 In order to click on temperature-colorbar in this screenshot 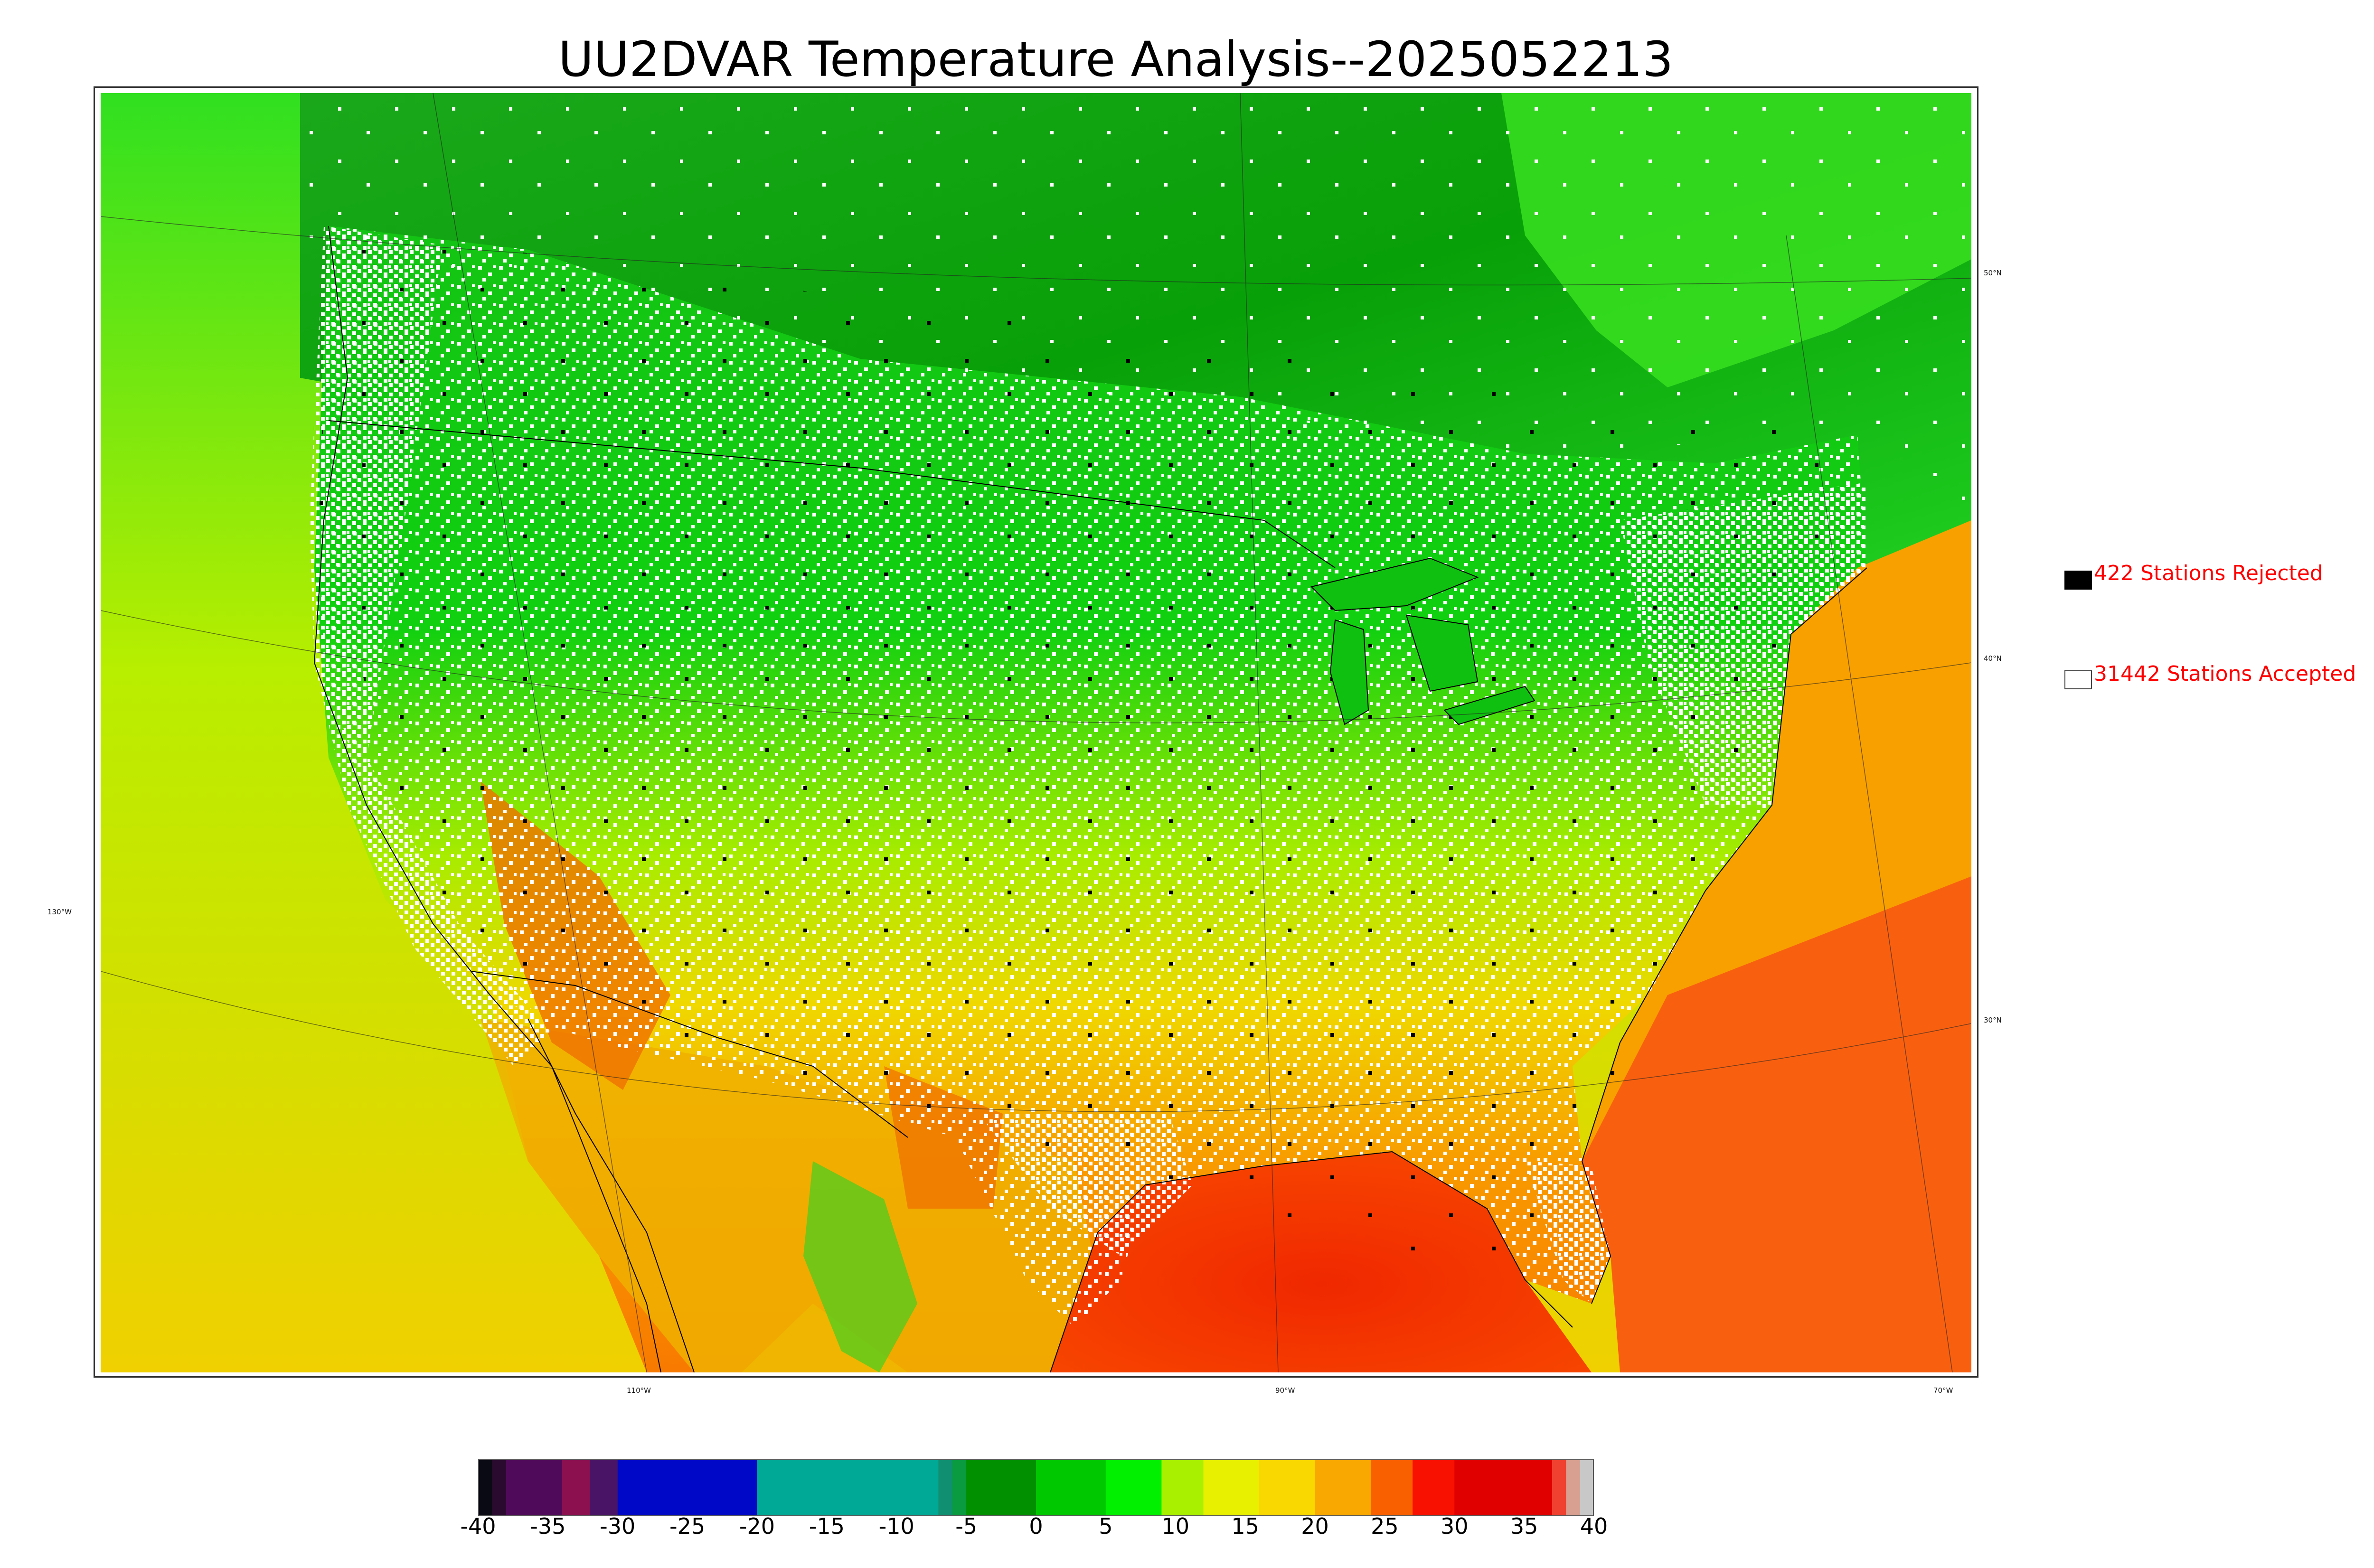, I will do `click(1036, 1488)`.